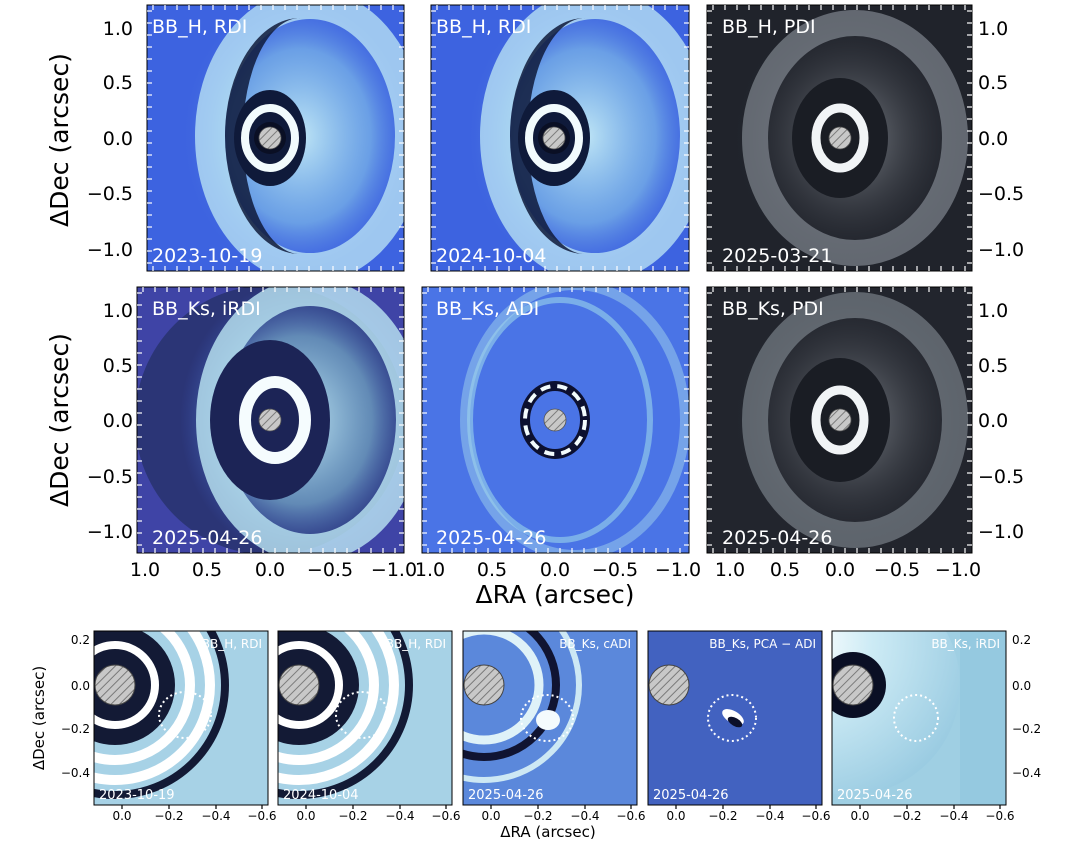  I want to click on panel-label: BB_Ks, iRDI, so click(206, 309).